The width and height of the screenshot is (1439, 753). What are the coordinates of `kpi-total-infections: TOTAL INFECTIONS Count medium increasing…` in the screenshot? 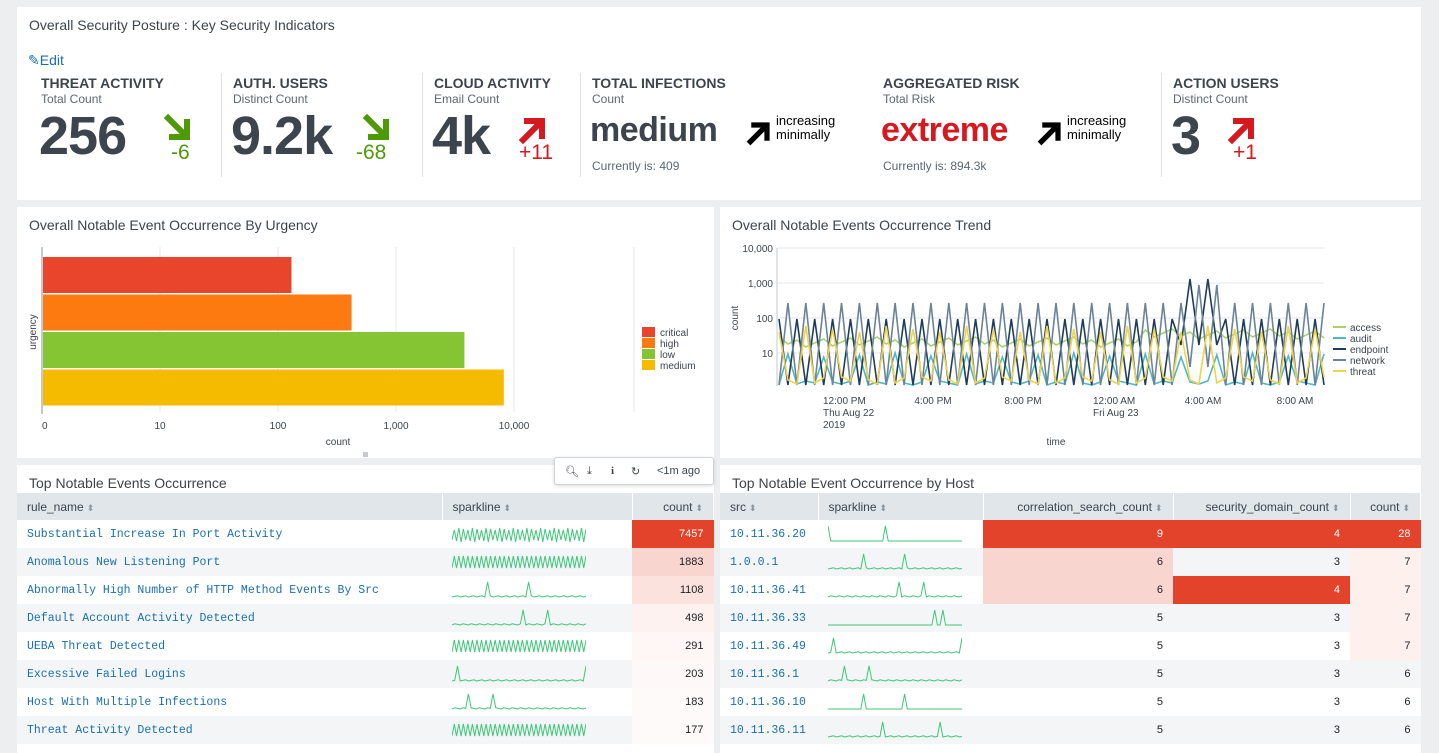 It's located at (722, 125).